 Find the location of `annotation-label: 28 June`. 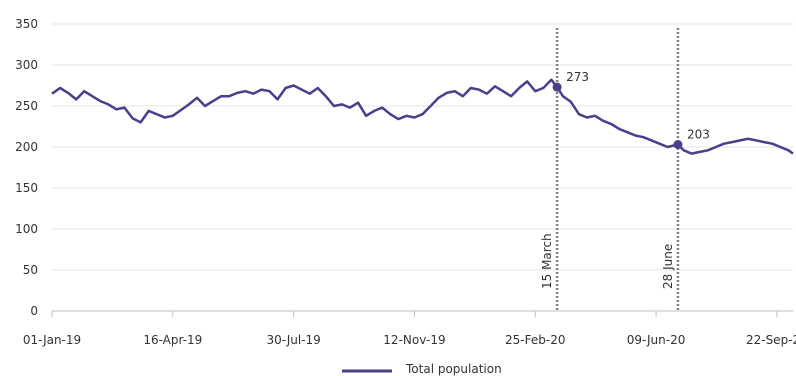

annotation-label: 28 June is located at coordinates (668, 266).